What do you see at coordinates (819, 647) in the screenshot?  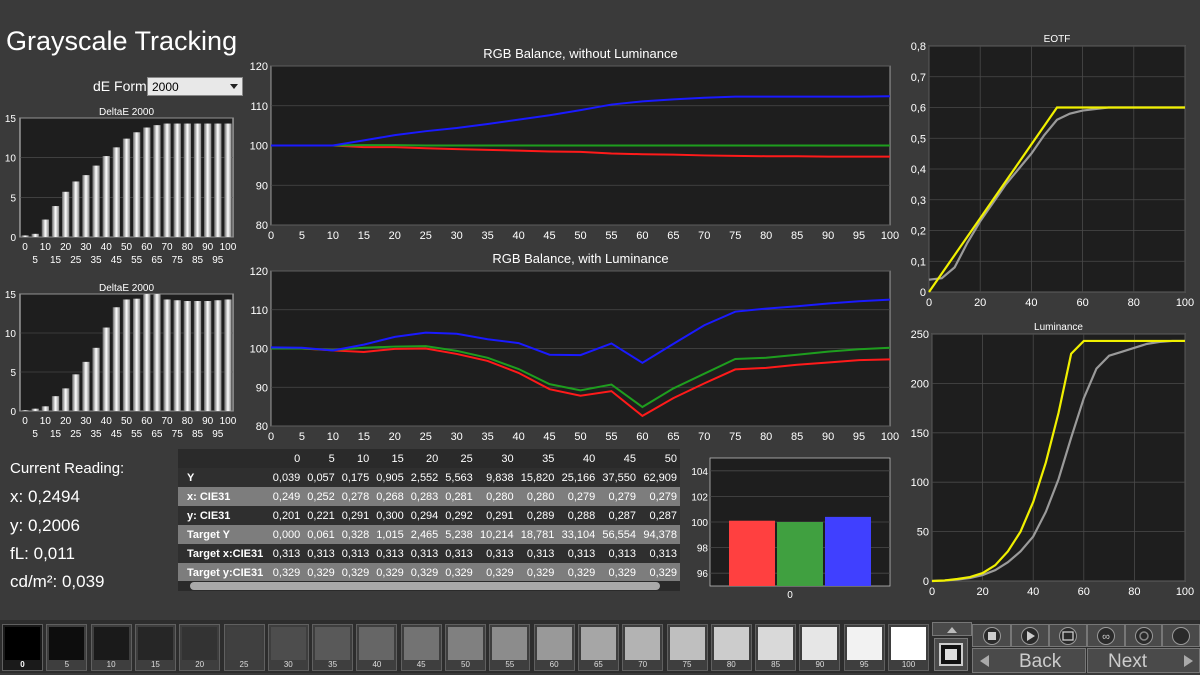 I see `patch-button: 90` at bounding box center [819, 647].